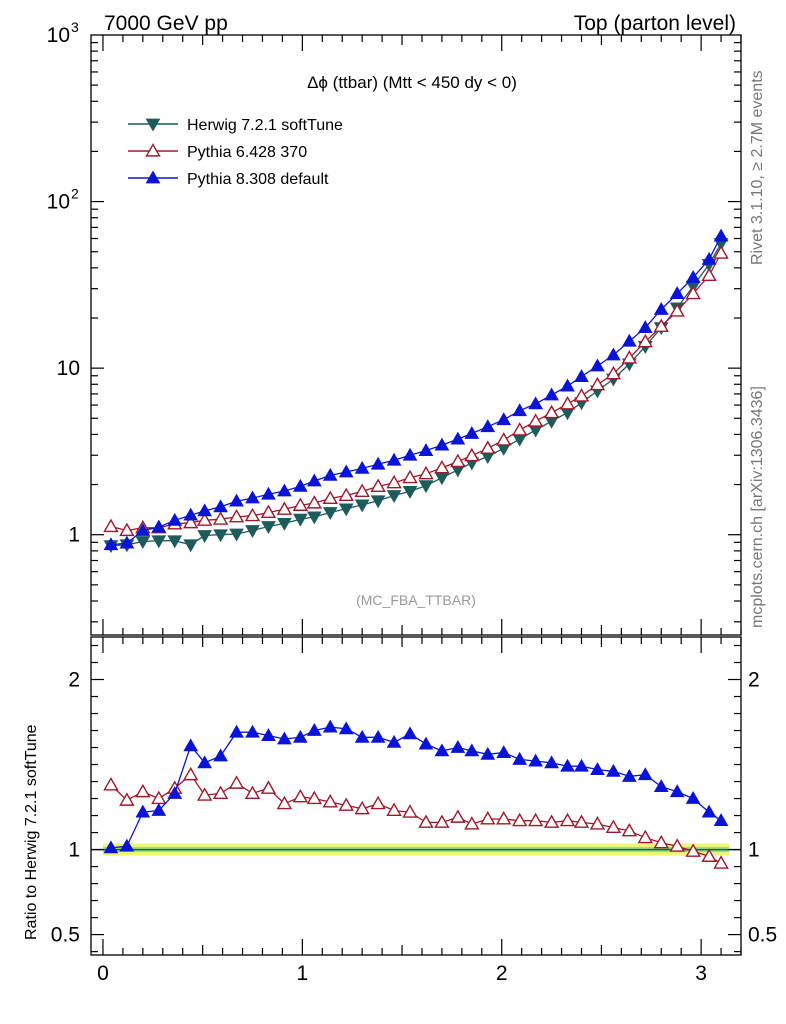 Image resolution: width=786 pixels, height=1024 pixels. I want to click on side-label-rivet: Rivet 3.1.10, ≥ 2.7M events, so click(757, 167).